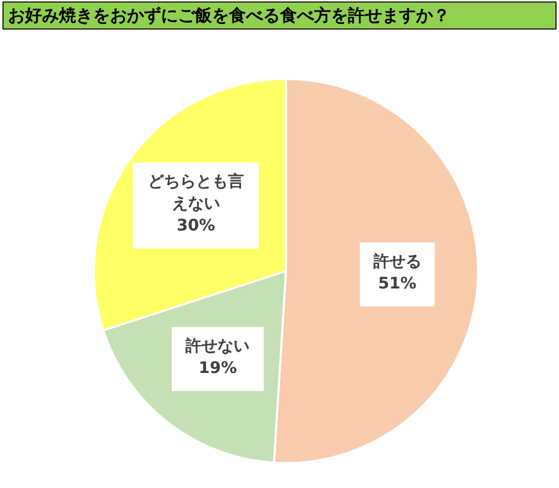  I want to click on slice-label: どちらとも言えない, so click(196, 192).